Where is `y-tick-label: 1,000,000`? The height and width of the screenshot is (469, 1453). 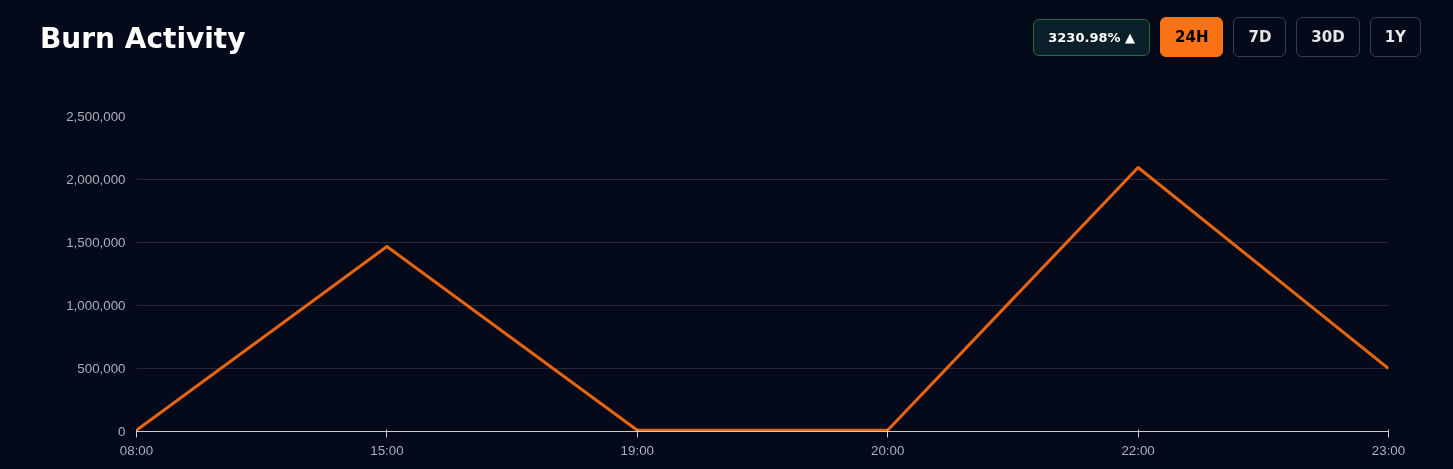 y-tick-label: 1,000,000 is located at coordinates (96, 305).